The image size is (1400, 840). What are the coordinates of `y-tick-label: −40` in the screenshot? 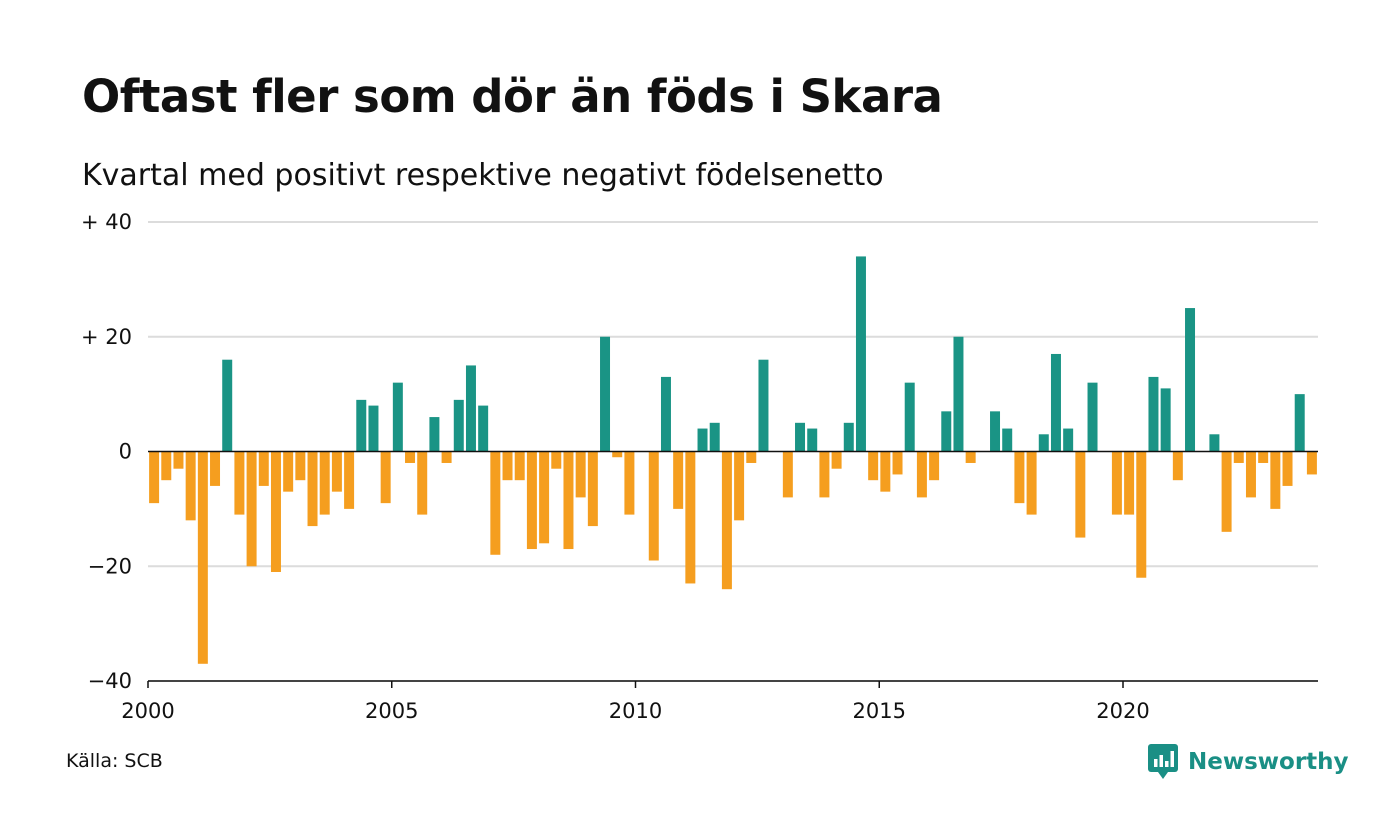 It's located at (110, 681).